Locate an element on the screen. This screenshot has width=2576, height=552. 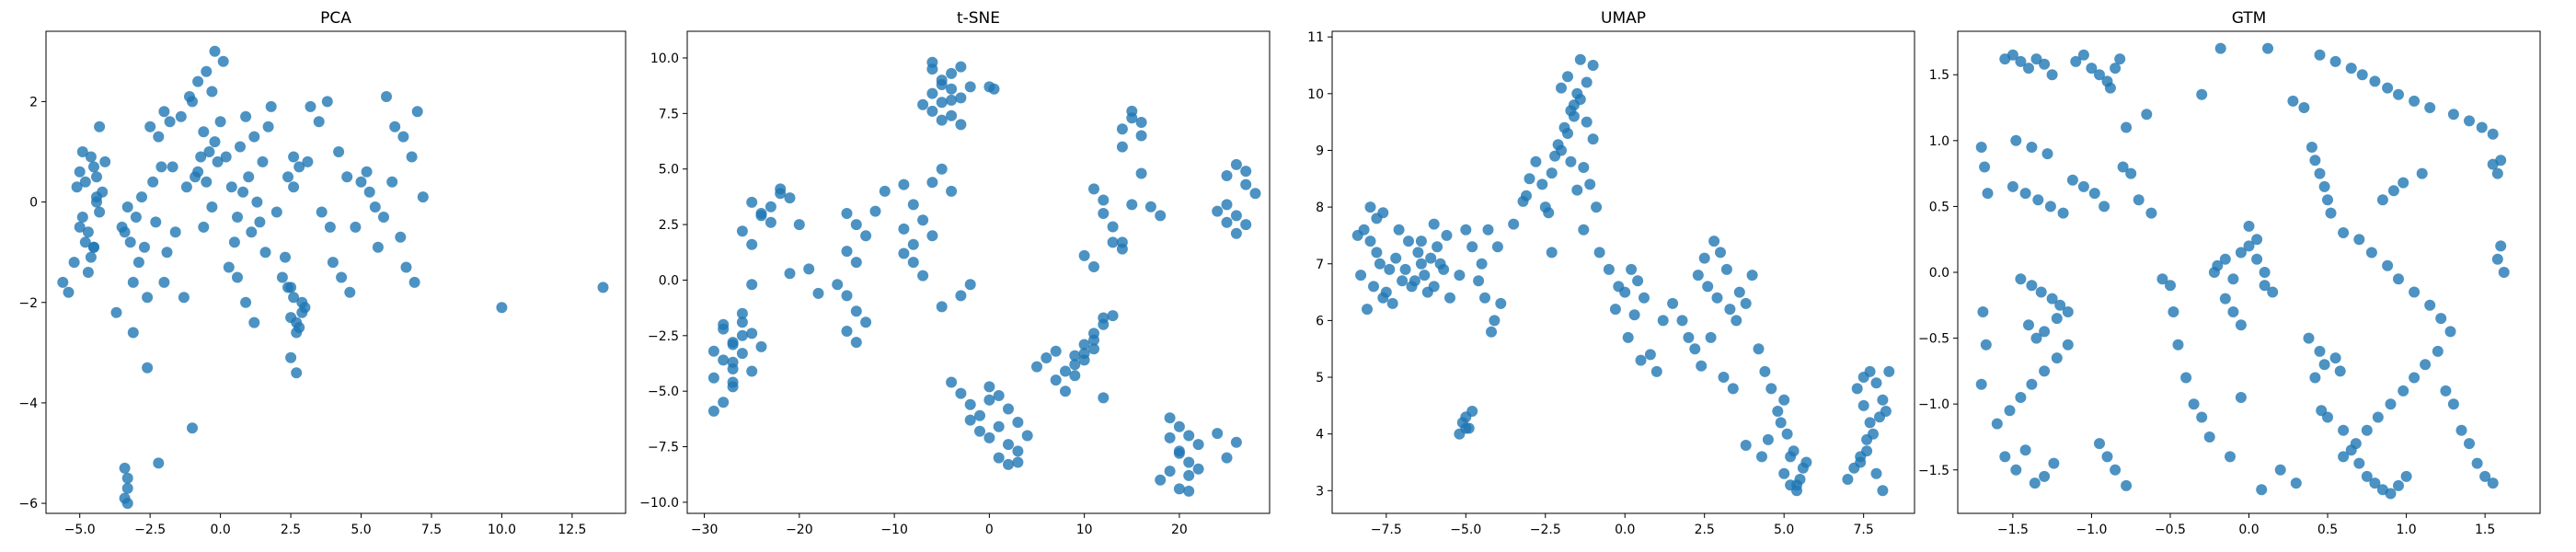
y-tick-label: 0.0 is located at coordinates (1939, 273).